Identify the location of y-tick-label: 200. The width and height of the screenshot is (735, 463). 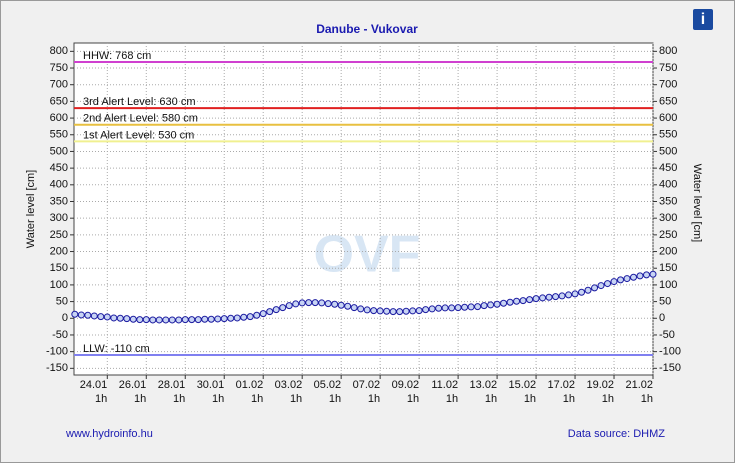
(59, 251).